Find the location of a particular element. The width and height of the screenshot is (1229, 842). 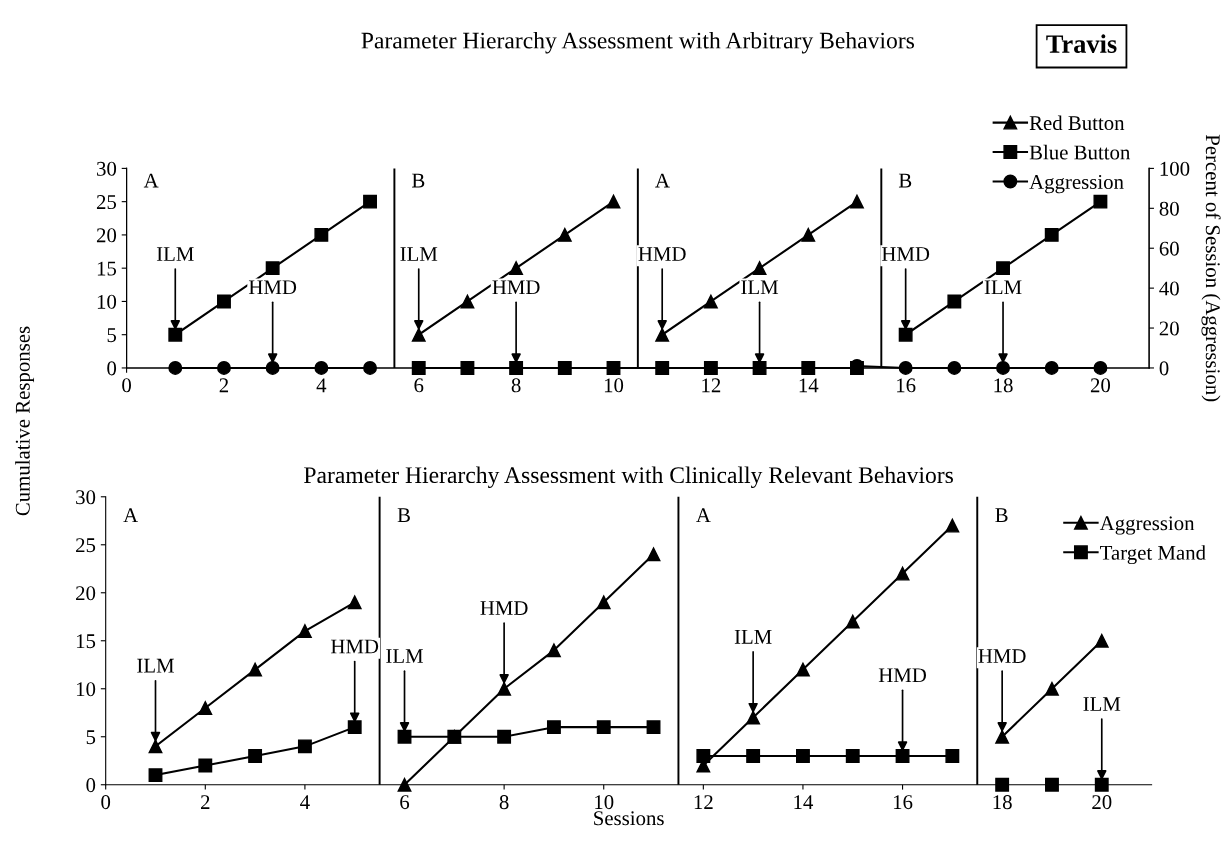

y-tick-label: 20 is located at coordinates (106, 235).